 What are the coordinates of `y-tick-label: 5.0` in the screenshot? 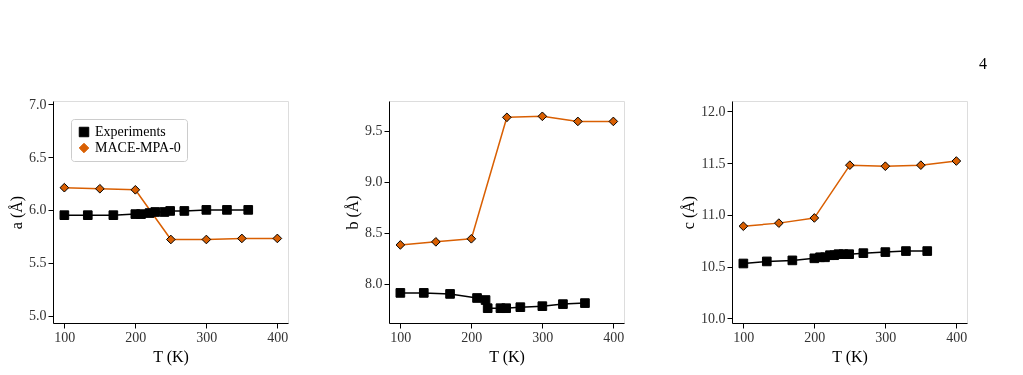 It's located at (38, 316).